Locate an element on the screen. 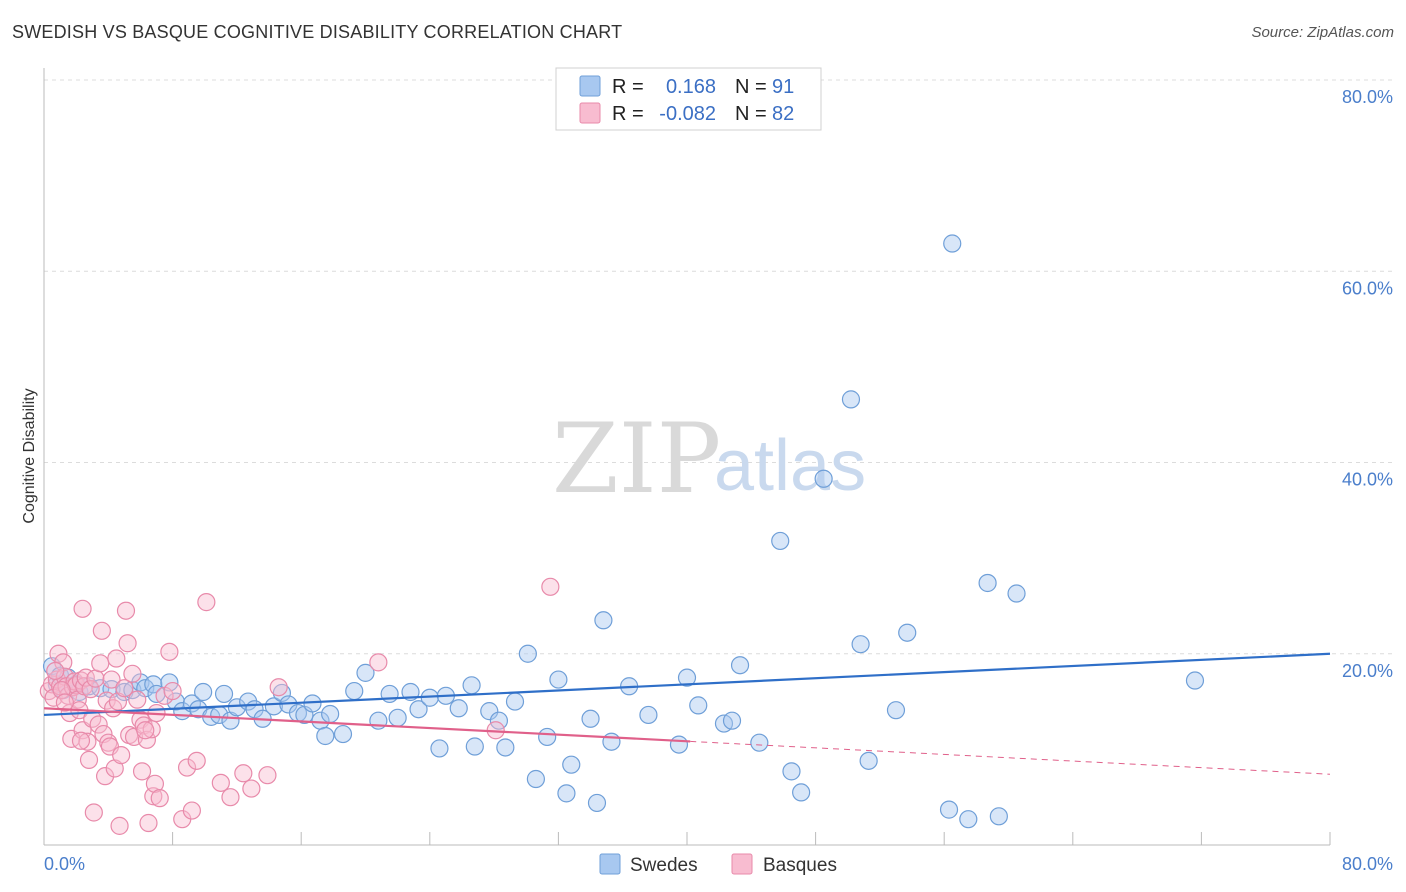 Image resolution: width=1406 pixels, height=892 pixels. y-tick-label: 40.0% is located at coordinates (1367, 480).